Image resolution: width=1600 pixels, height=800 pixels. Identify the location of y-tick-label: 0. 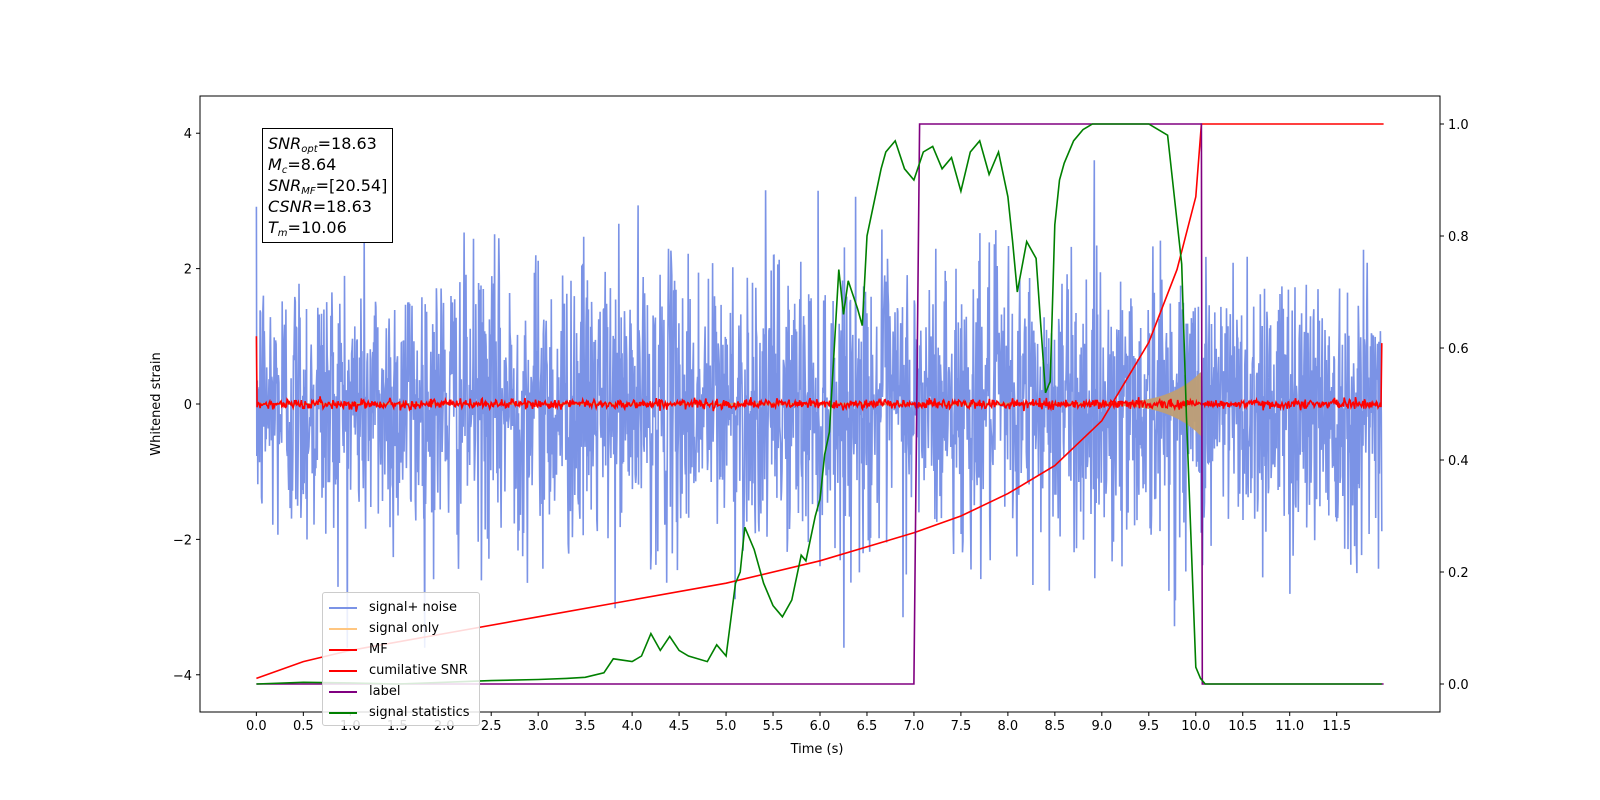
(188, 405).